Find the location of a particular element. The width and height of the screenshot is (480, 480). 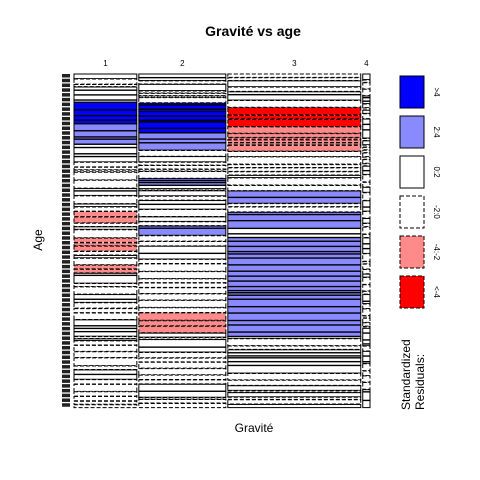

mosaic-tile-g4-r42 is located at coordinates (366, 271).